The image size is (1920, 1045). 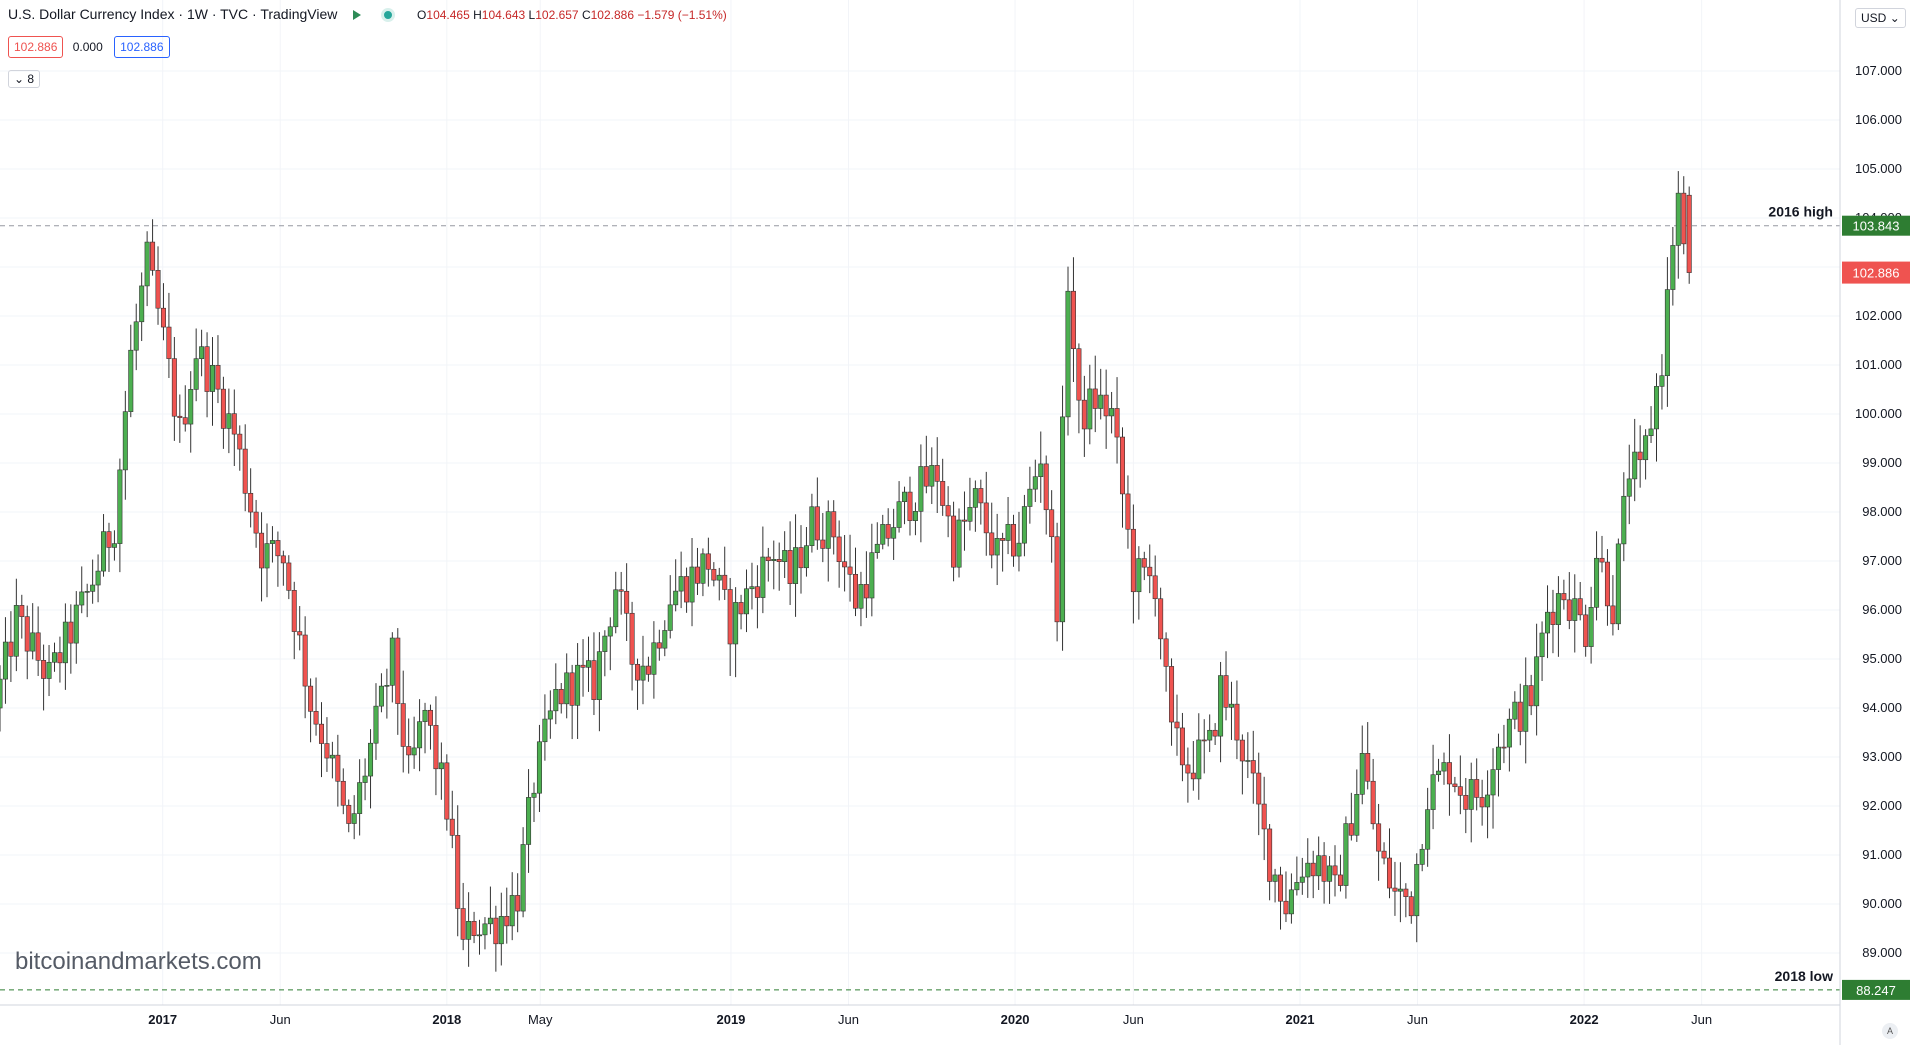 What do you see at coordinates (388, 15) in the screenshot?
I see `market-status-icon` at bounding box center [388, 15].